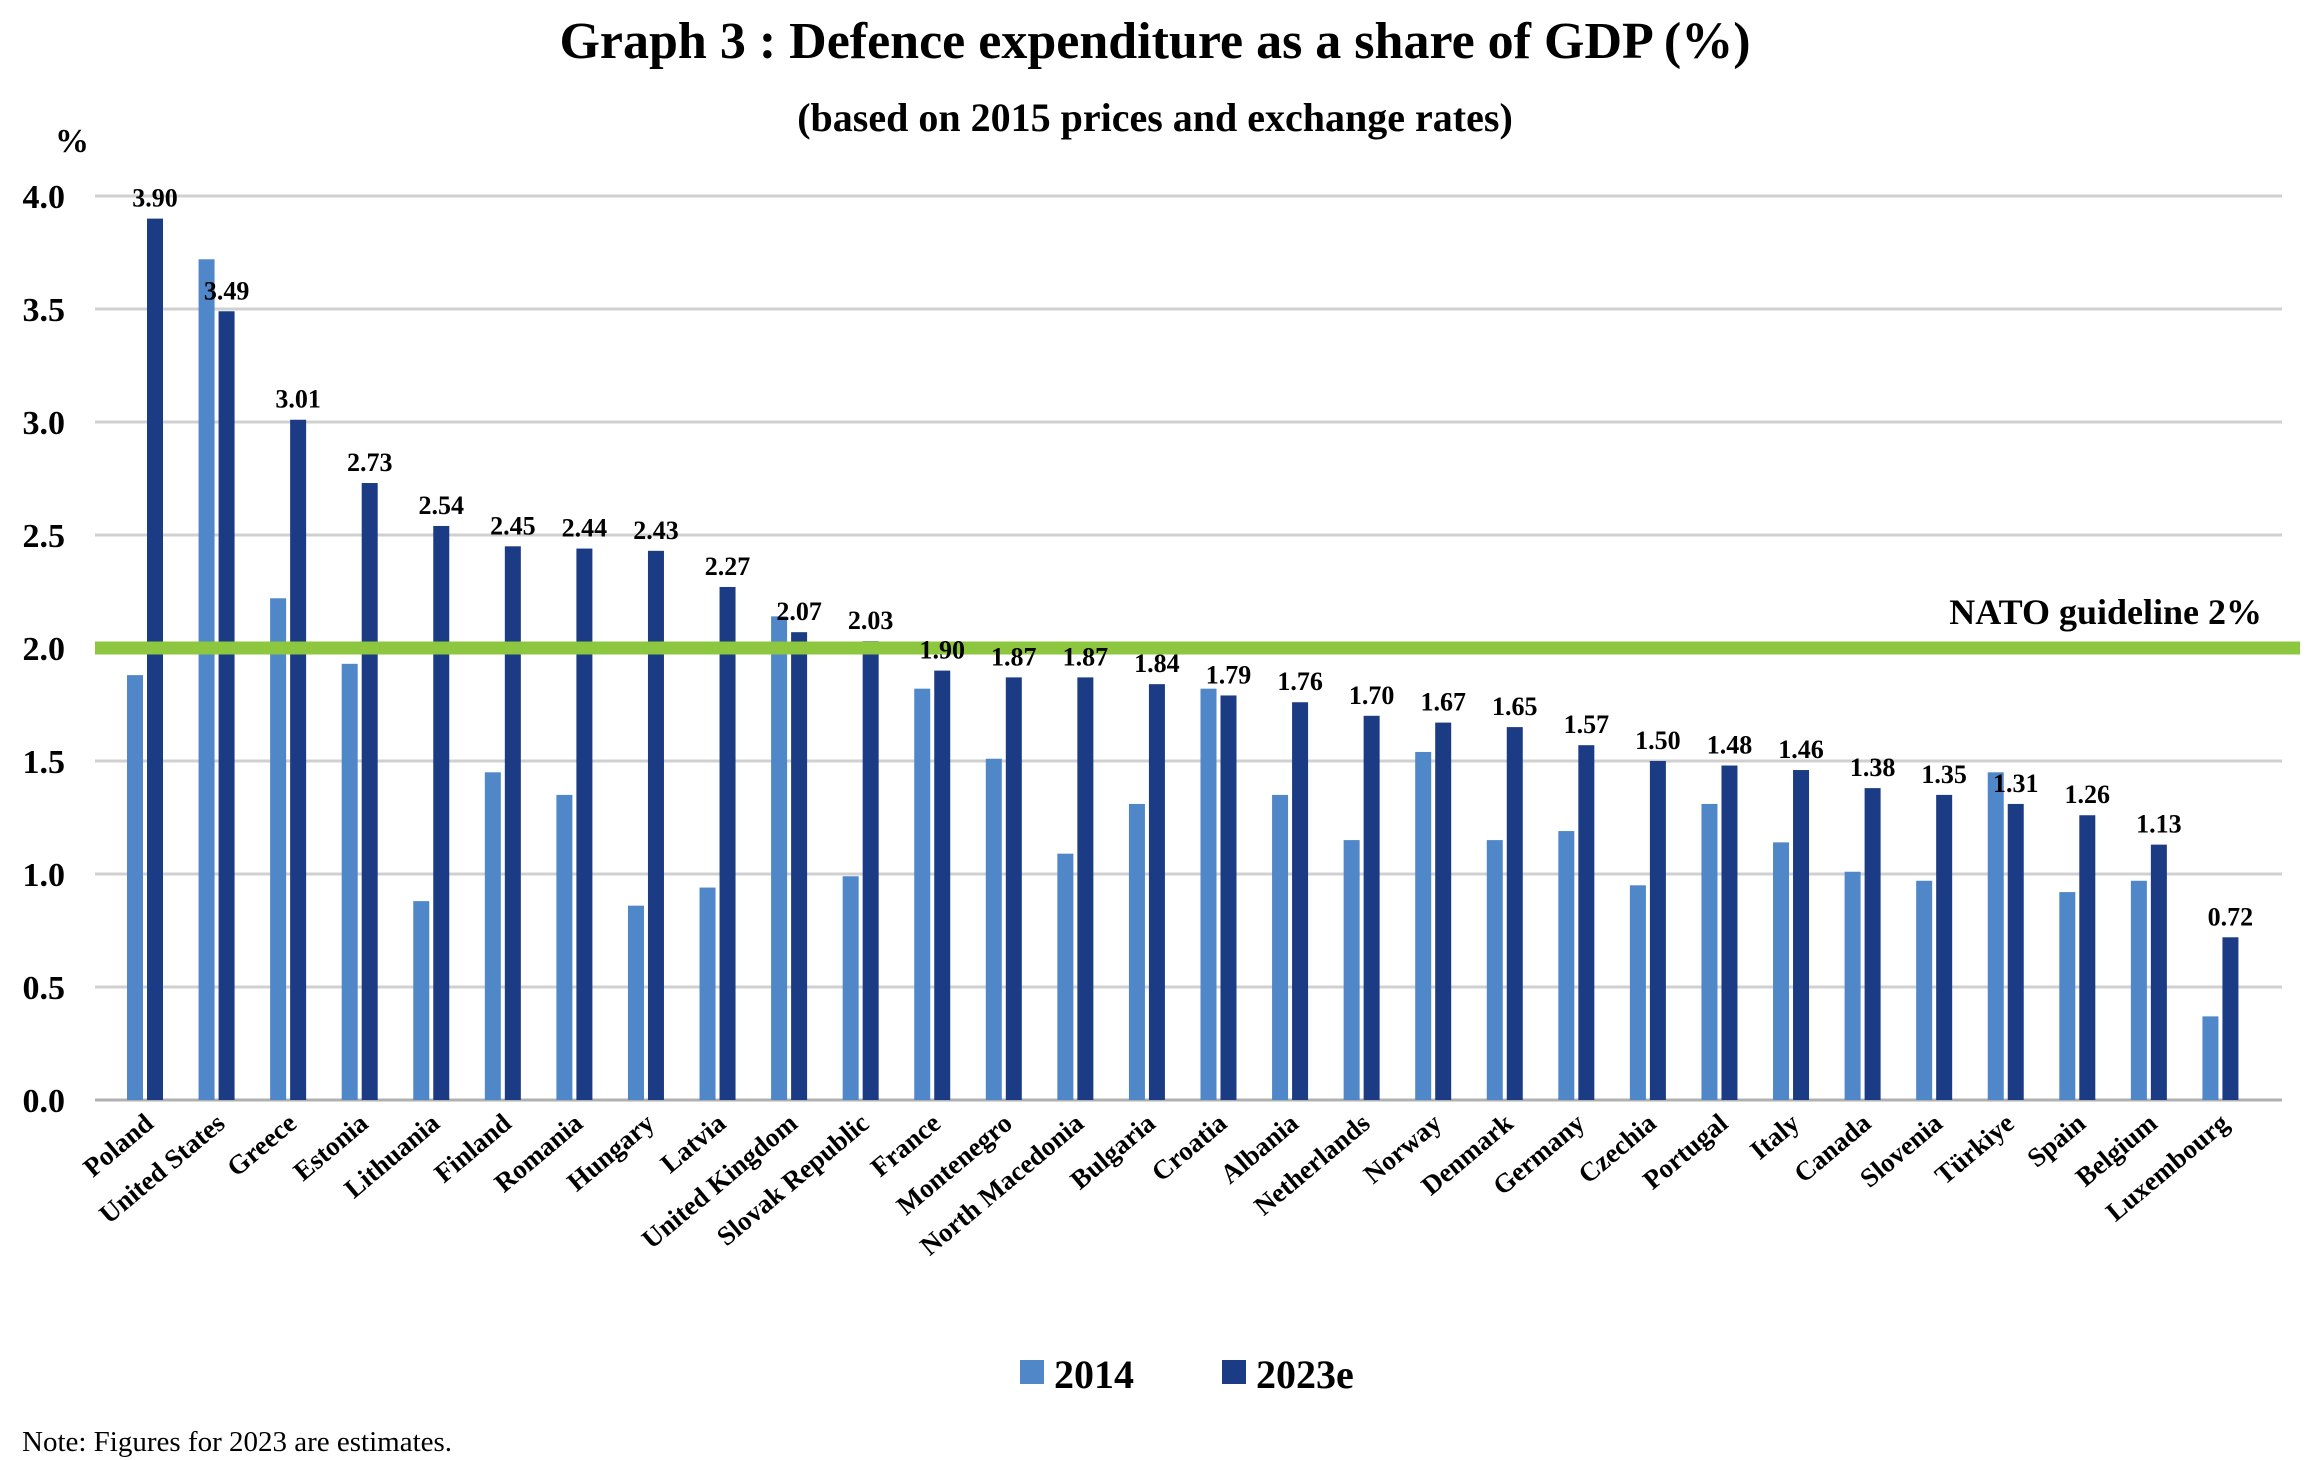 This screenshot has width=2310, height=1460. I want to click on chart-note: Note: Figures for 2023 are estimates., so click(237, 1442).